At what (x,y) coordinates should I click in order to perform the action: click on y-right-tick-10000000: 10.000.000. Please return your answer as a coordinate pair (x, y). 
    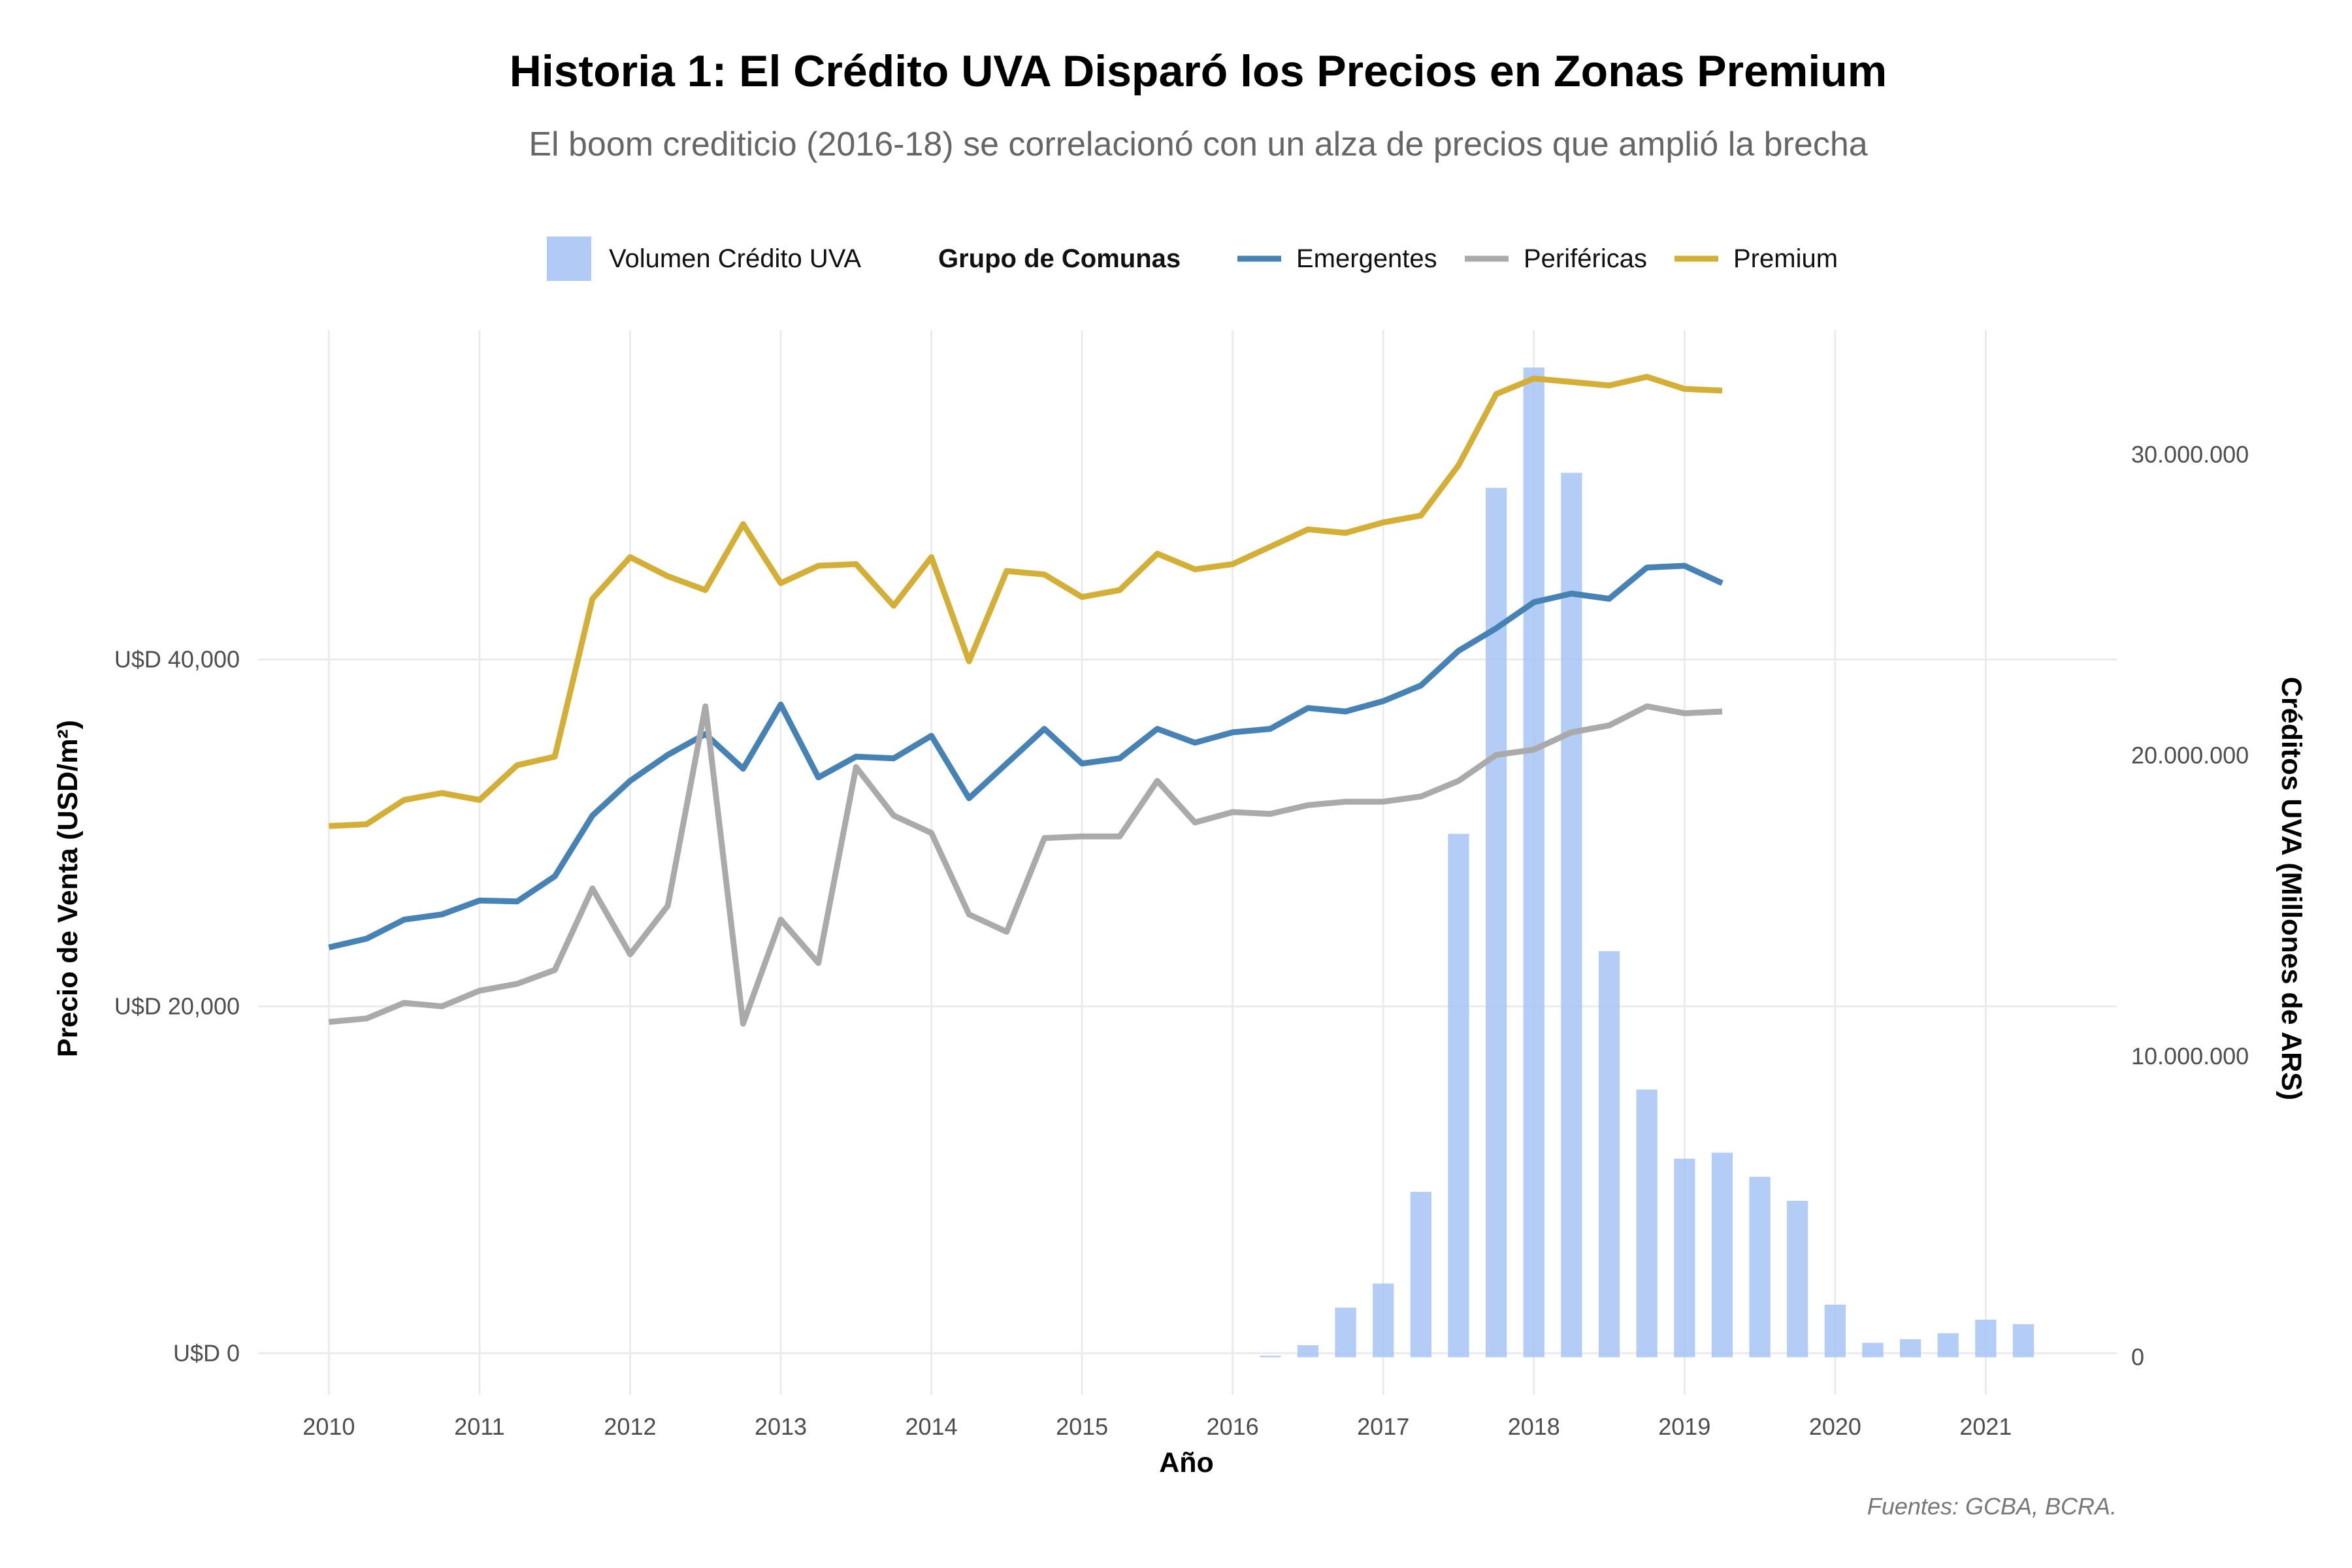
    Looking at the image, I should click on (2190, 1056).